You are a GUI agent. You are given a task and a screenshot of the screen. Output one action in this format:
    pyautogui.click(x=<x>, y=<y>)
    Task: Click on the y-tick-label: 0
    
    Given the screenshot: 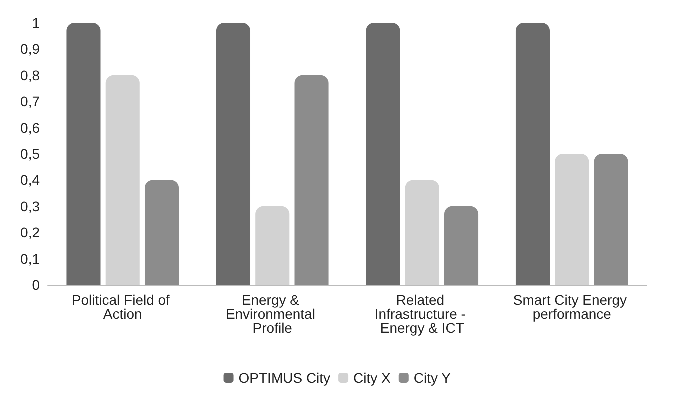 What is the action you would take?
    pyautogui.click(x=36, y=285)
    